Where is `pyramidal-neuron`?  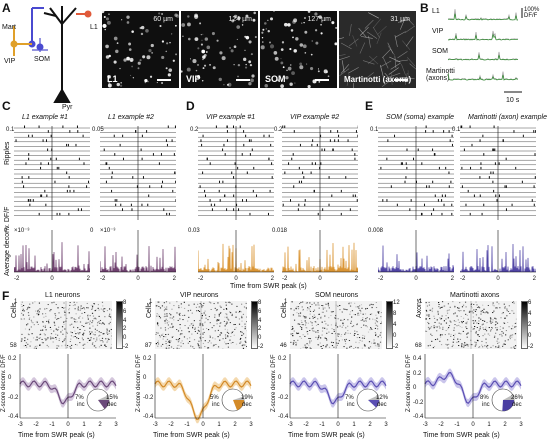 pyramidal-neuron is located at coordinates (60, 54).